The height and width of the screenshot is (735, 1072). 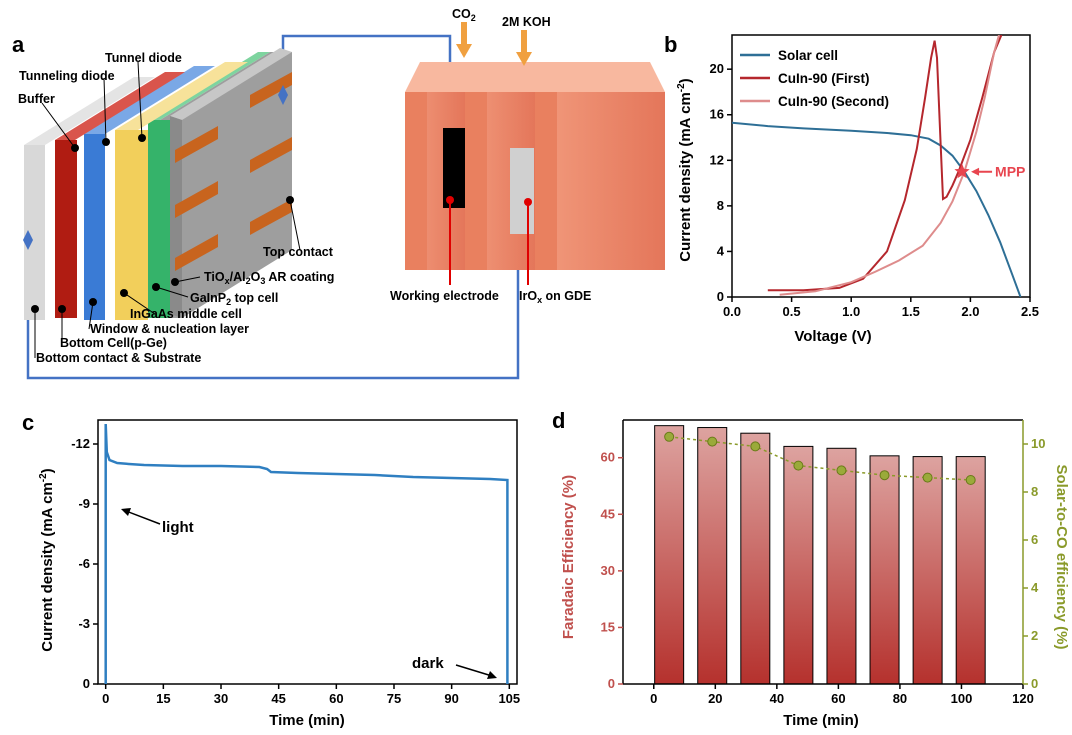 What do you see at coordinates (717, 68) in the screenshot?
I see `b-ytick-label: 20` at bounding box center [717, 68].